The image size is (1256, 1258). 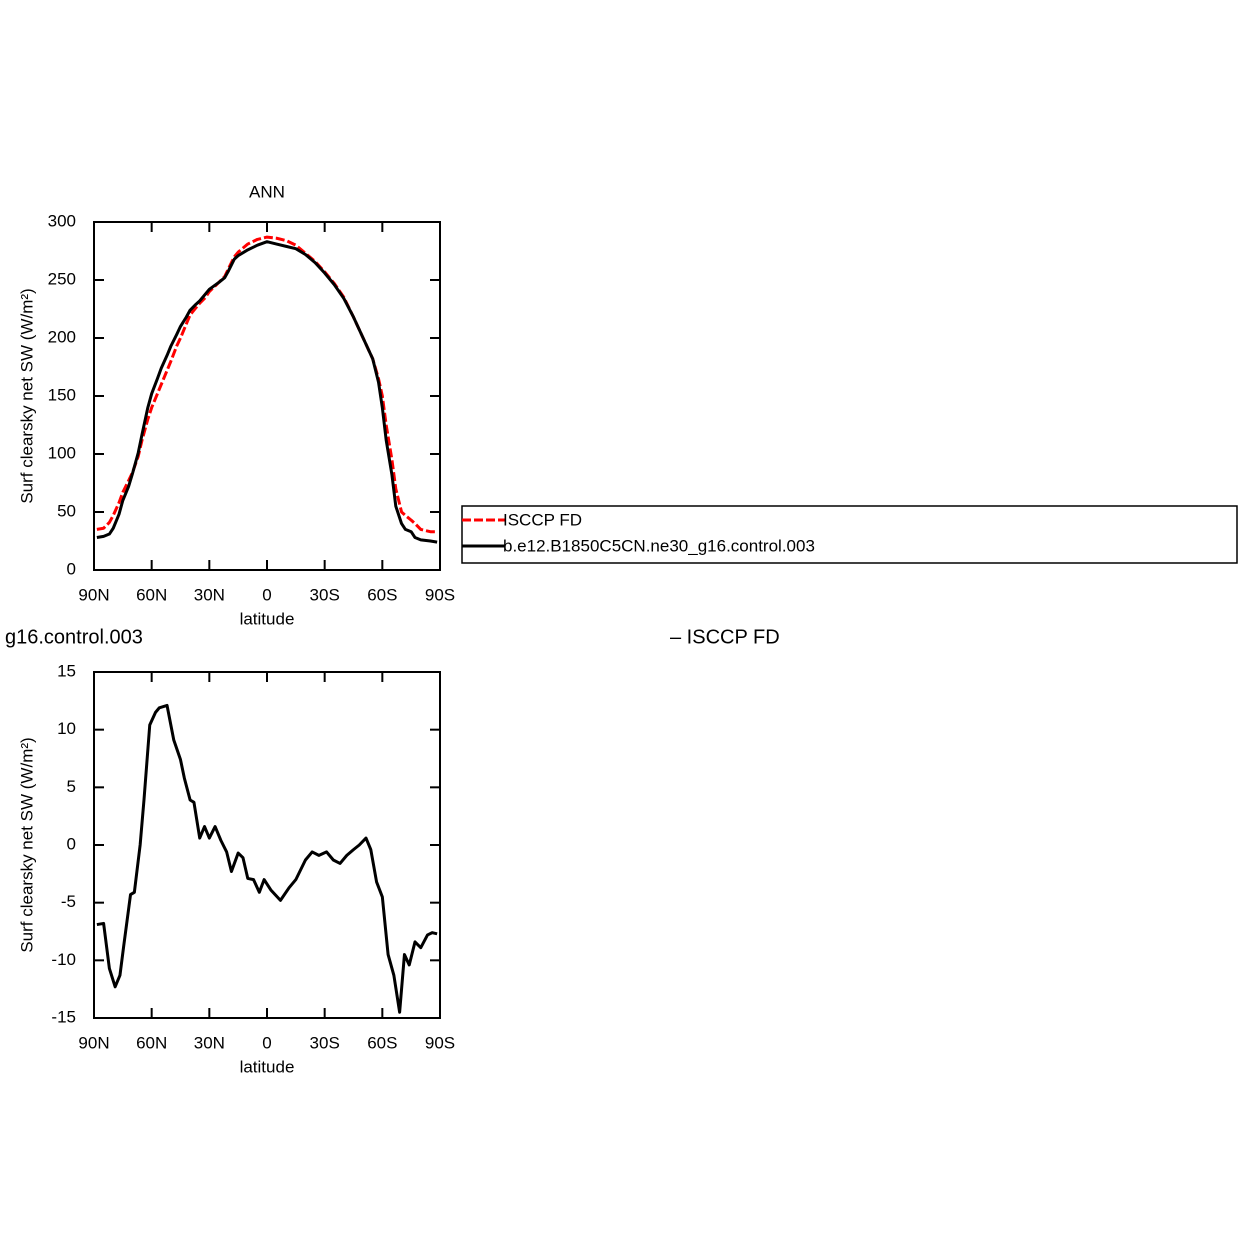 I want to click on y-tick-label: 50, so click(x=66, y=510).